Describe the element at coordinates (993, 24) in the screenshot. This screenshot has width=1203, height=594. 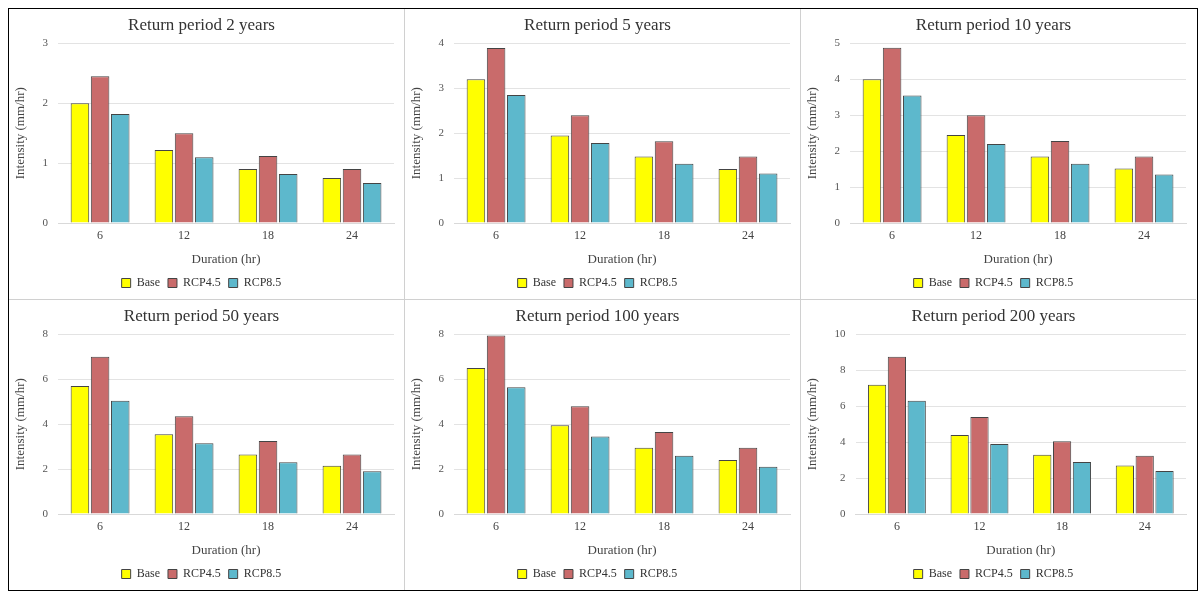
I see `chart-title: Return period 10 years` at that location.